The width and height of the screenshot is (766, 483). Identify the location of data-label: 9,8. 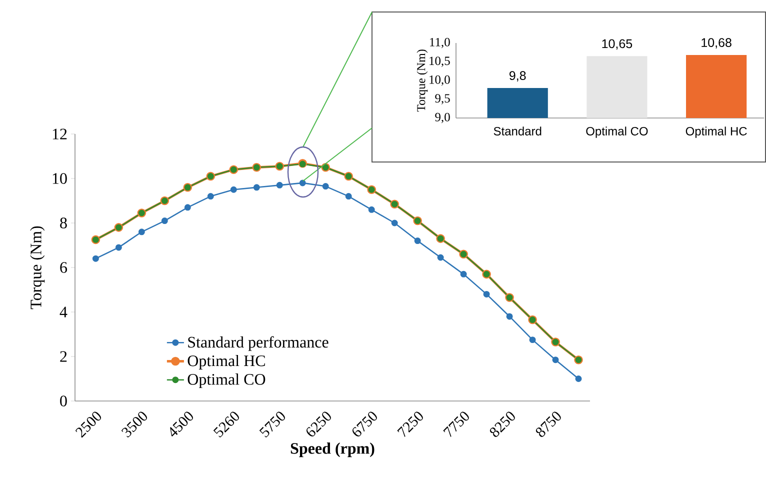
(518, 76).